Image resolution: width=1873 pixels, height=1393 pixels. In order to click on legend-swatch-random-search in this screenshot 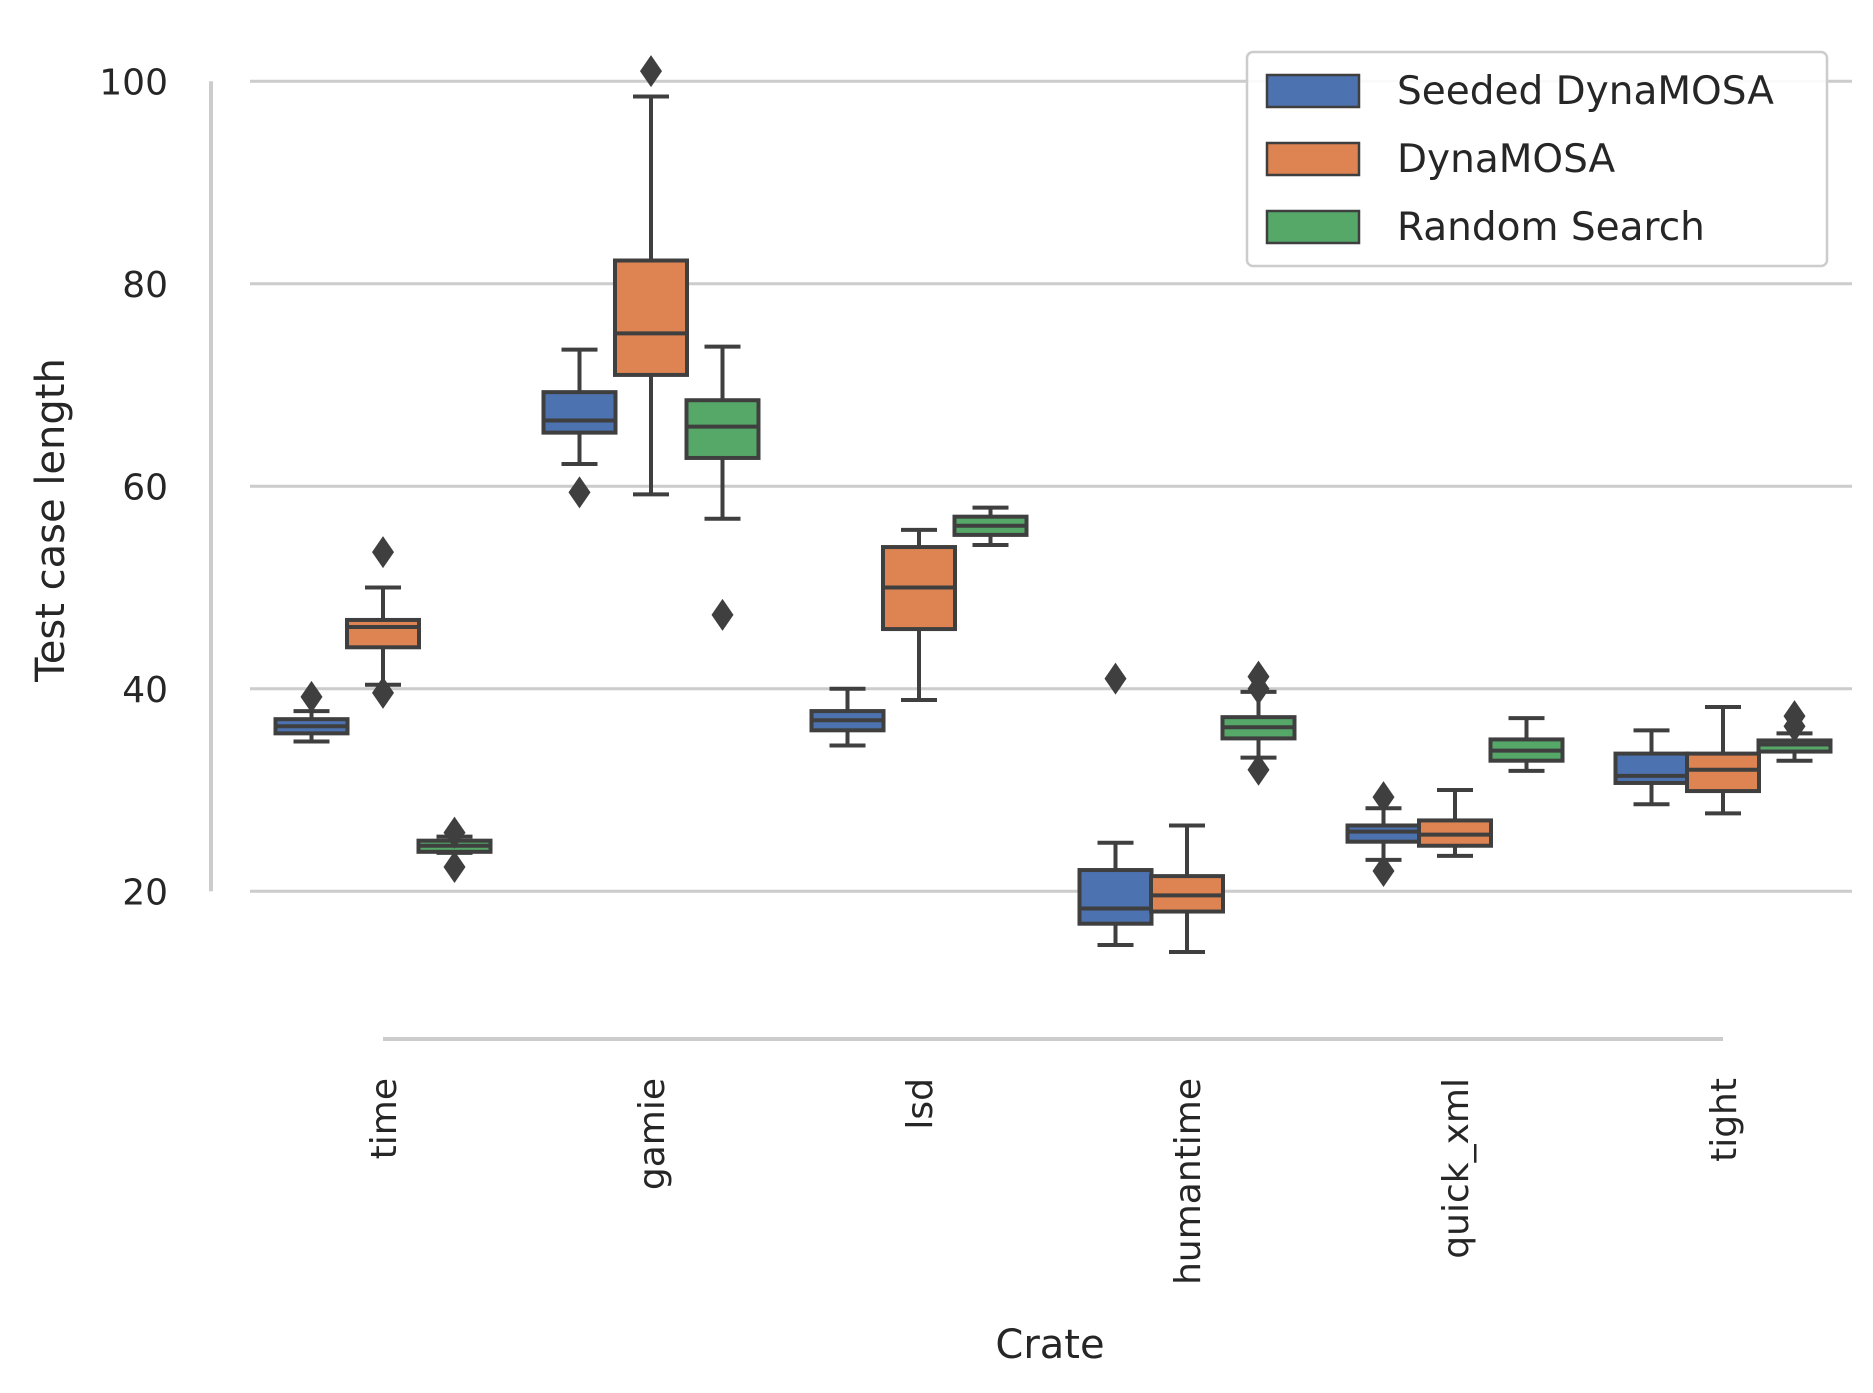, I will do `click(1313, 227)`.